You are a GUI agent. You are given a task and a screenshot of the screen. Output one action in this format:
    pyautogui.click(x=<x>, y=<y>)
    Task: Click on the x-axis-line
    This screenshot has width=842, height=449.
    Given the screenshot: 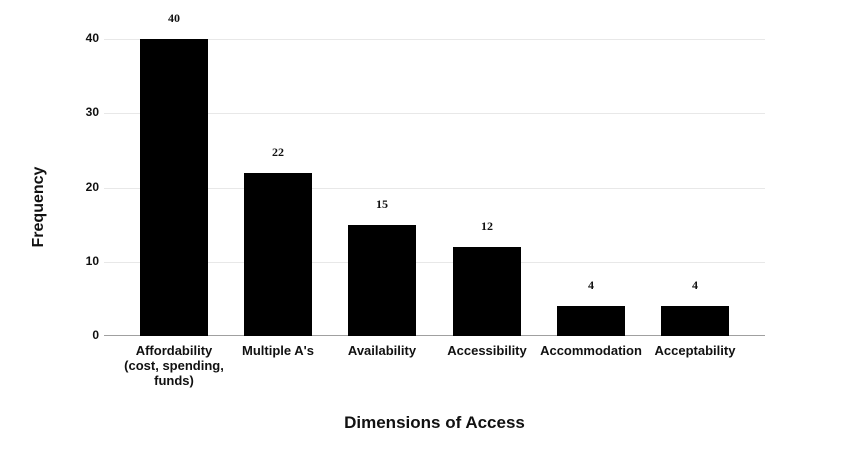 What is the action you would take?
    pyautogui.click(x=434, y=335)
    